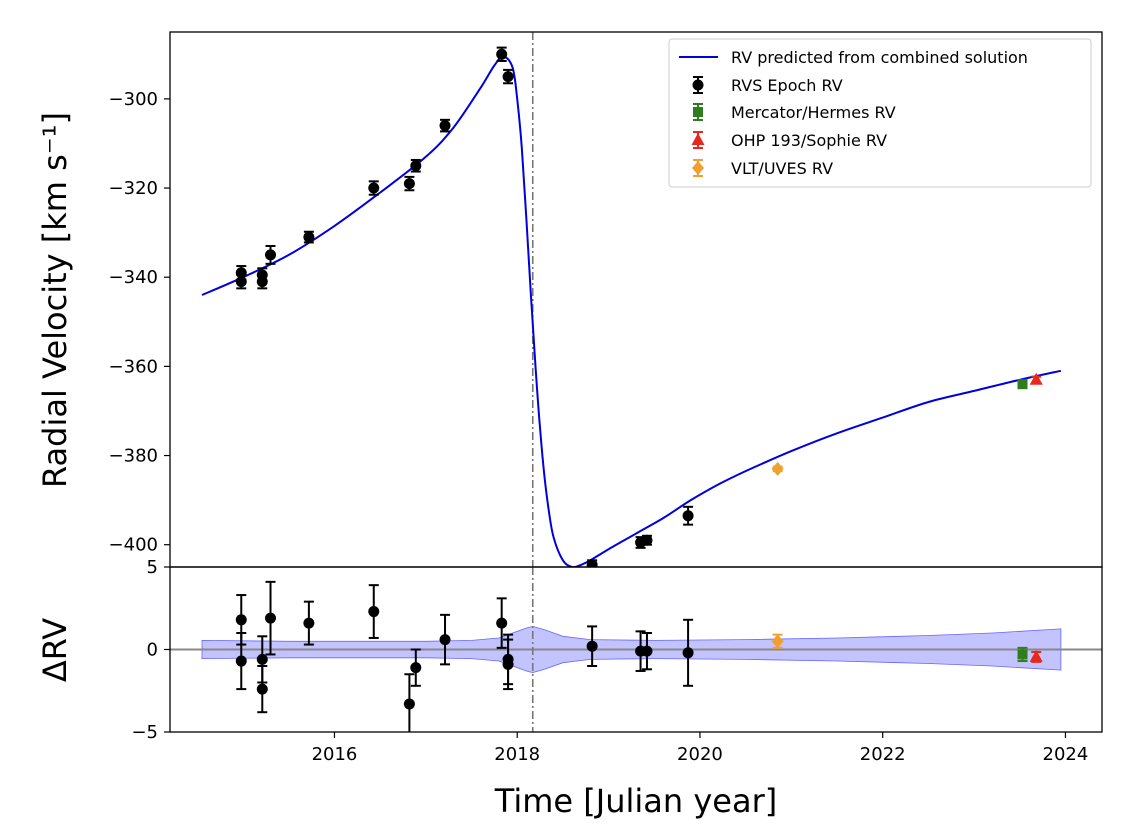 The width and height of the screenshot is (1124, 838). I want to click on top-diamond-point, so click(777, 468).